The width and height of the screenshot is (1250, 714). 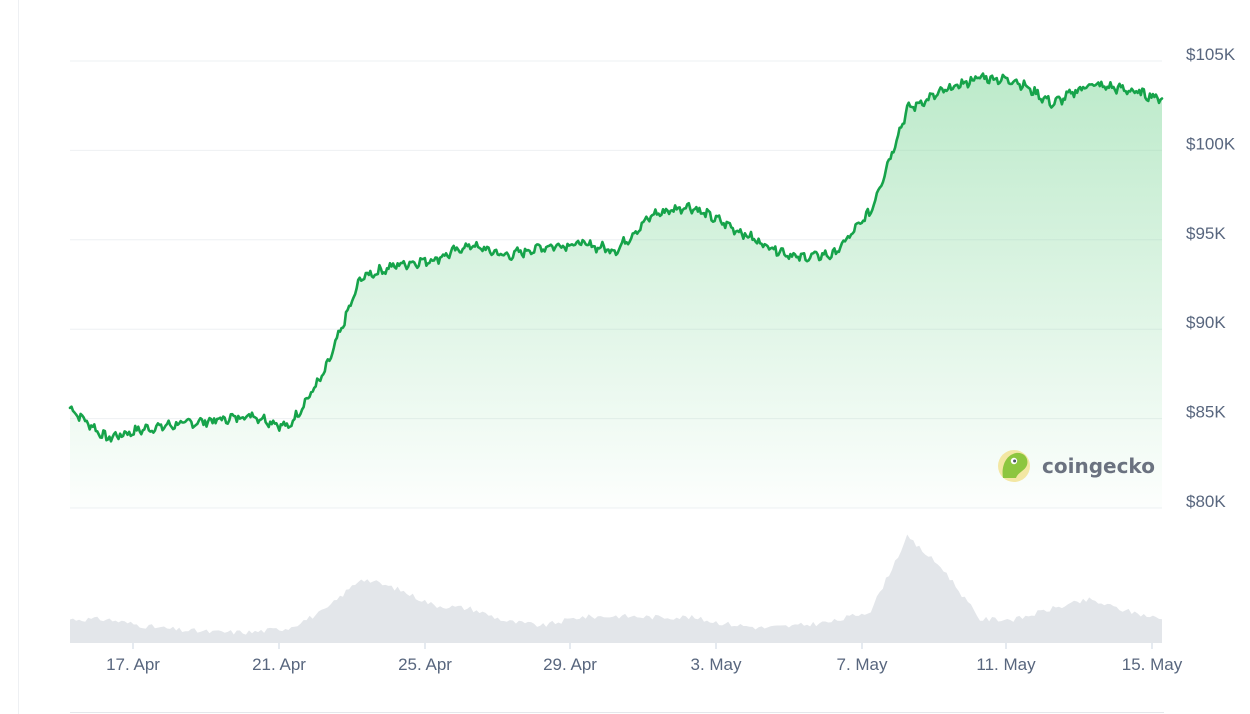 I want to click on x-tick-label: 3. May, so click(x=716, y=664).